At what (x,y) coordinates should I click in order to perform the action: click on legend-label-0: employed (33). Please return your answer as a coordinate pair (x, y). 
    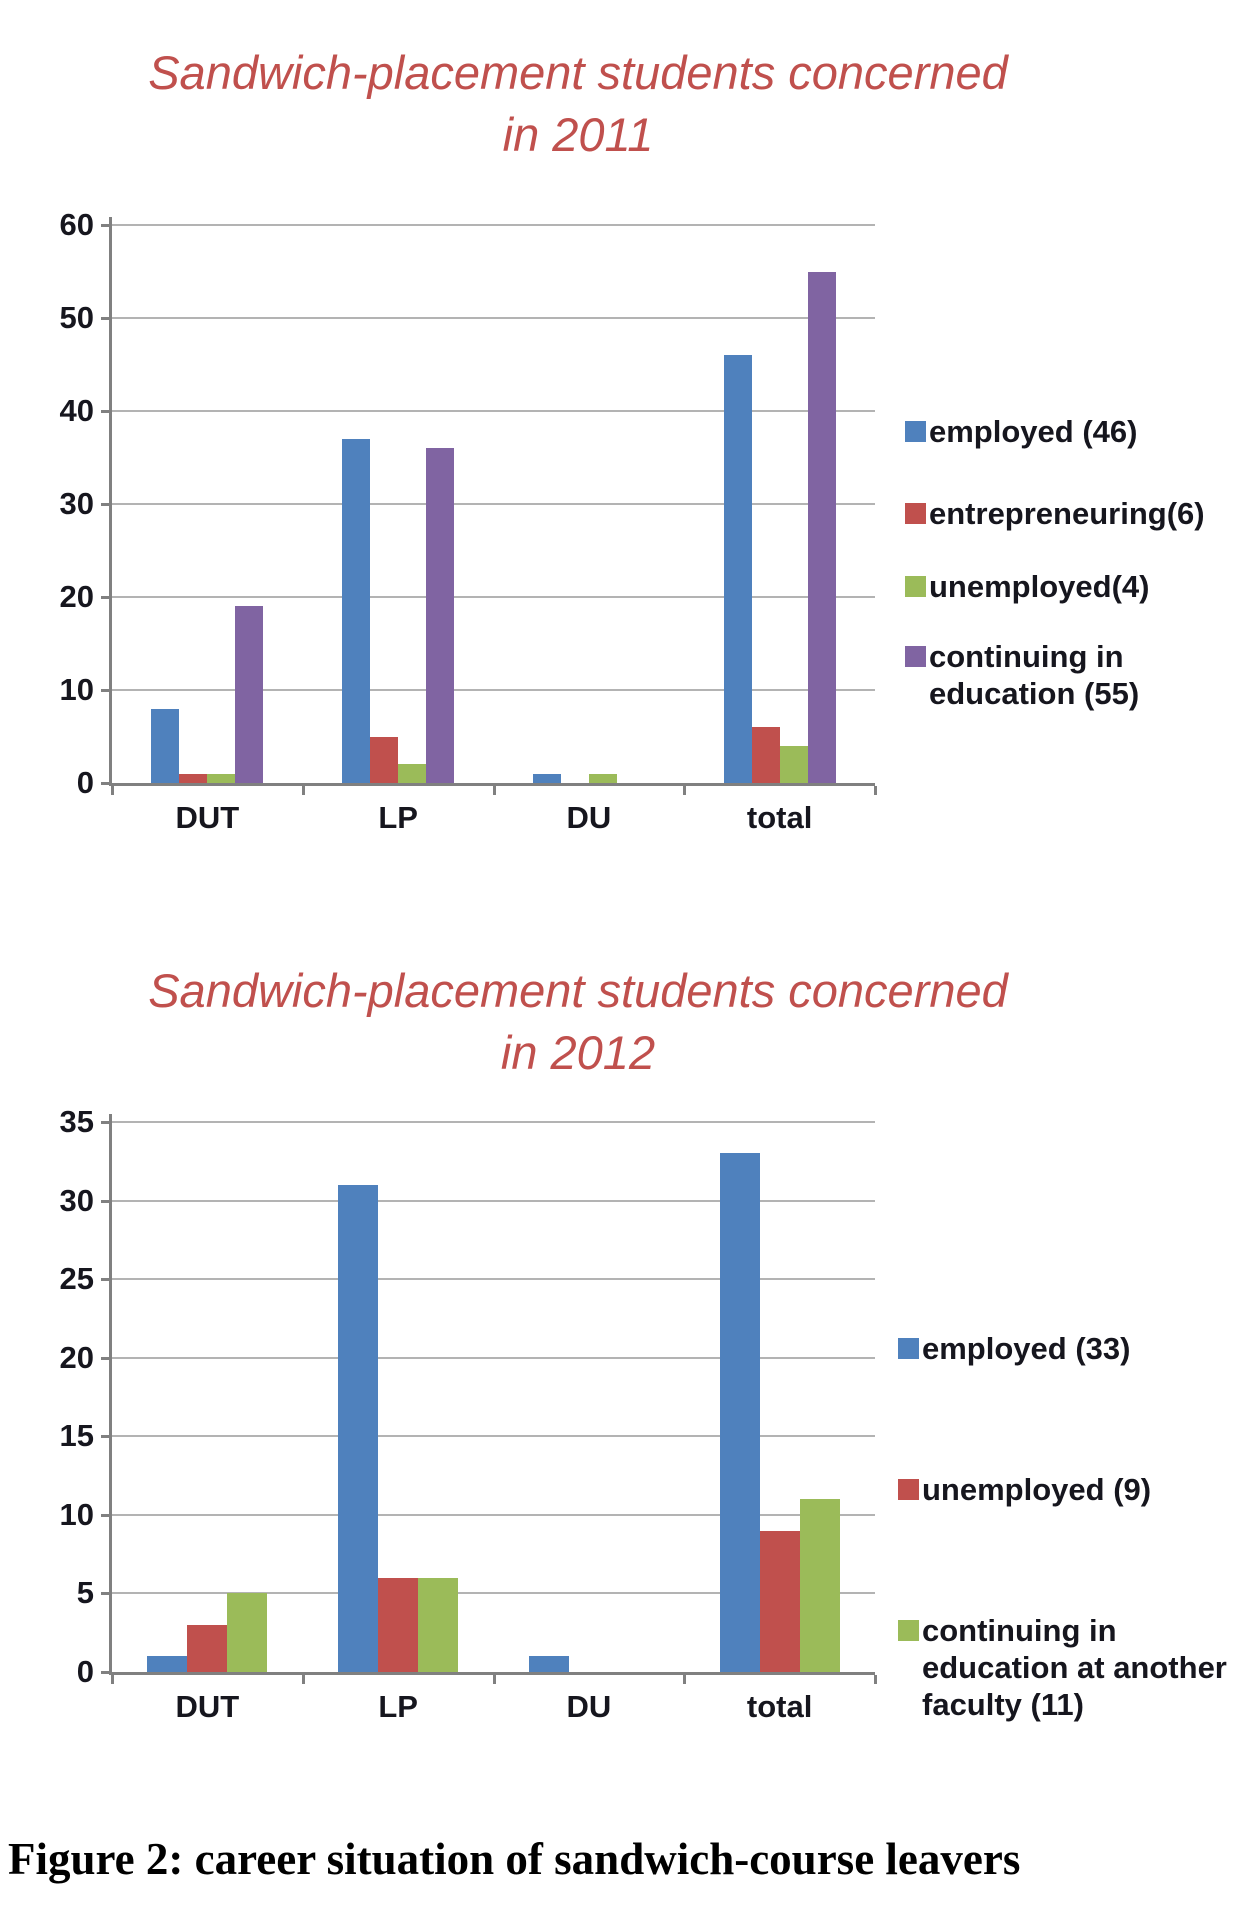
    Looking at the image, I should click on (1026, 1348).